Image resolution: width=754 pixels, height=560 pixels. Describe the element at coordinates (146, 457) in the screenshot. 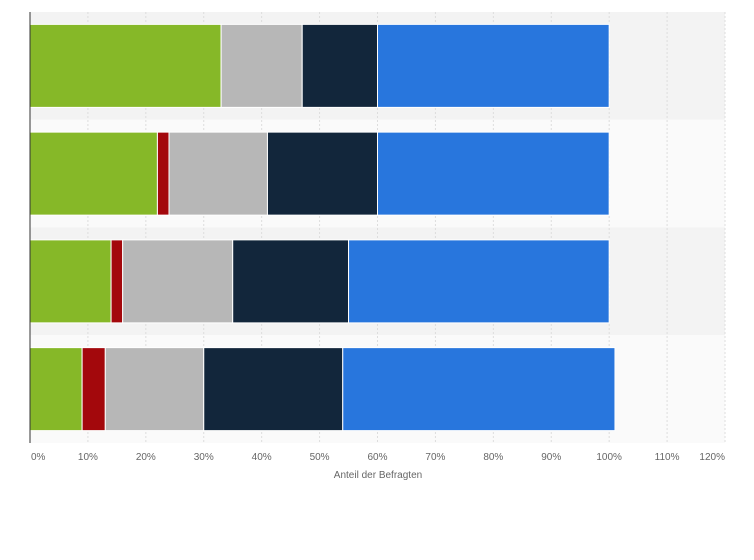

I see `x-tick-label: 20%` at that location.